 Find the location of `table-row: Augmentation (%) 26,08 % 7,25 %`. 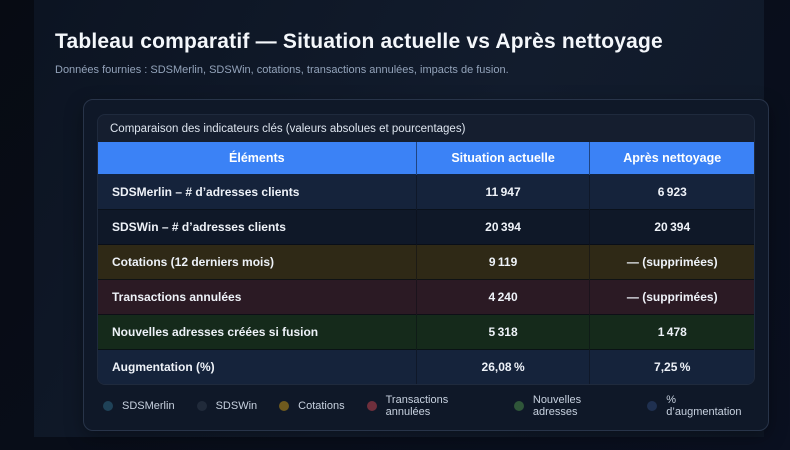

table-row: Augmentation (%) 26,08 % 7,25 % is located at coordinates (426, 366).